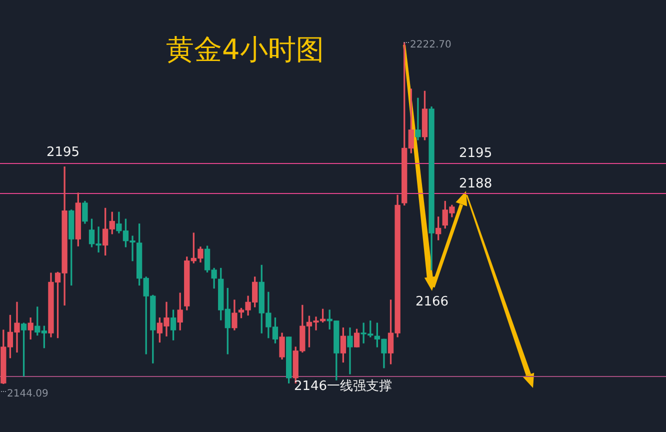  Describe the element at coordinates (475, 184) in the screenshot. I see `ref-line-label: 2188` at that location.